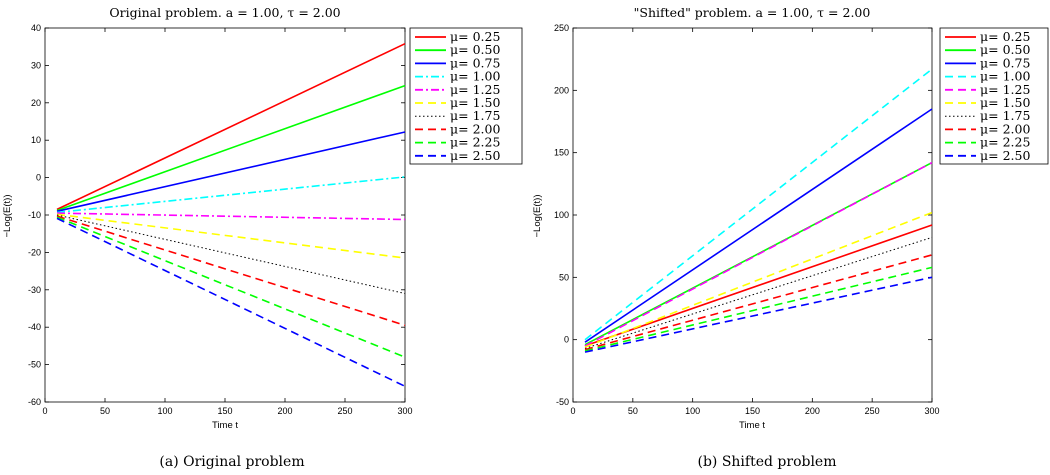 This screenshot has width=1050, height=475. What do you see at coordinates (561, 90) in the screenshot?
I see `y-tick-label: 200` at bounding box center [561, 90].